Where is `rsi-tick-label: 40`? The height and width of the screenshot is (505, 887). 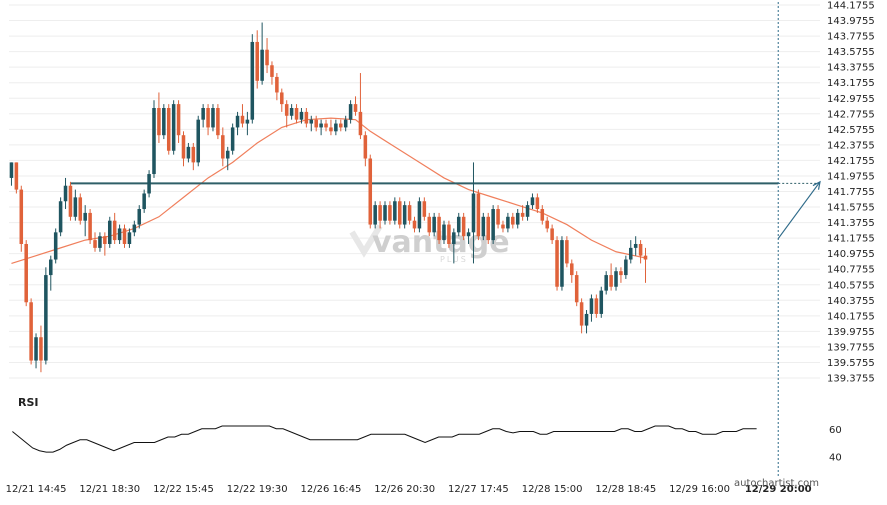
rsi-tick-label: 40 is located at coordinates (835, 457).